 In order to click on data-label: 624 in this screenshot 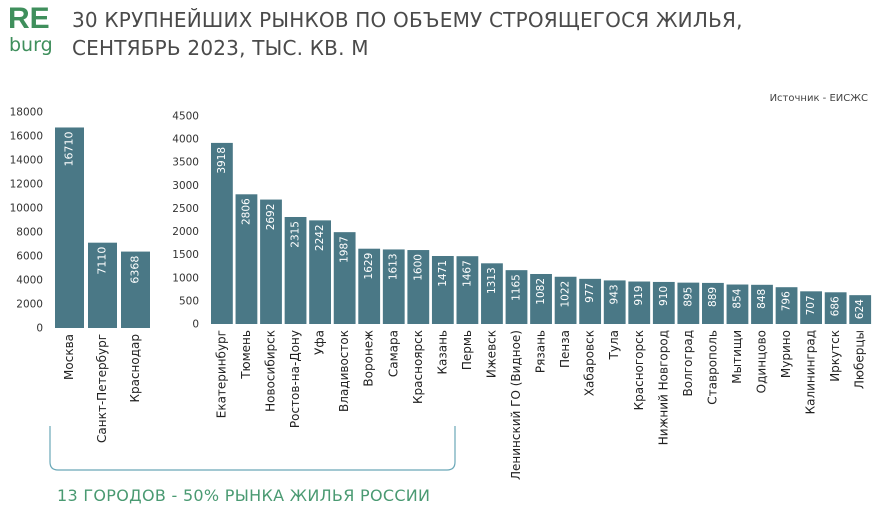, I will do `click(860, 309)`.